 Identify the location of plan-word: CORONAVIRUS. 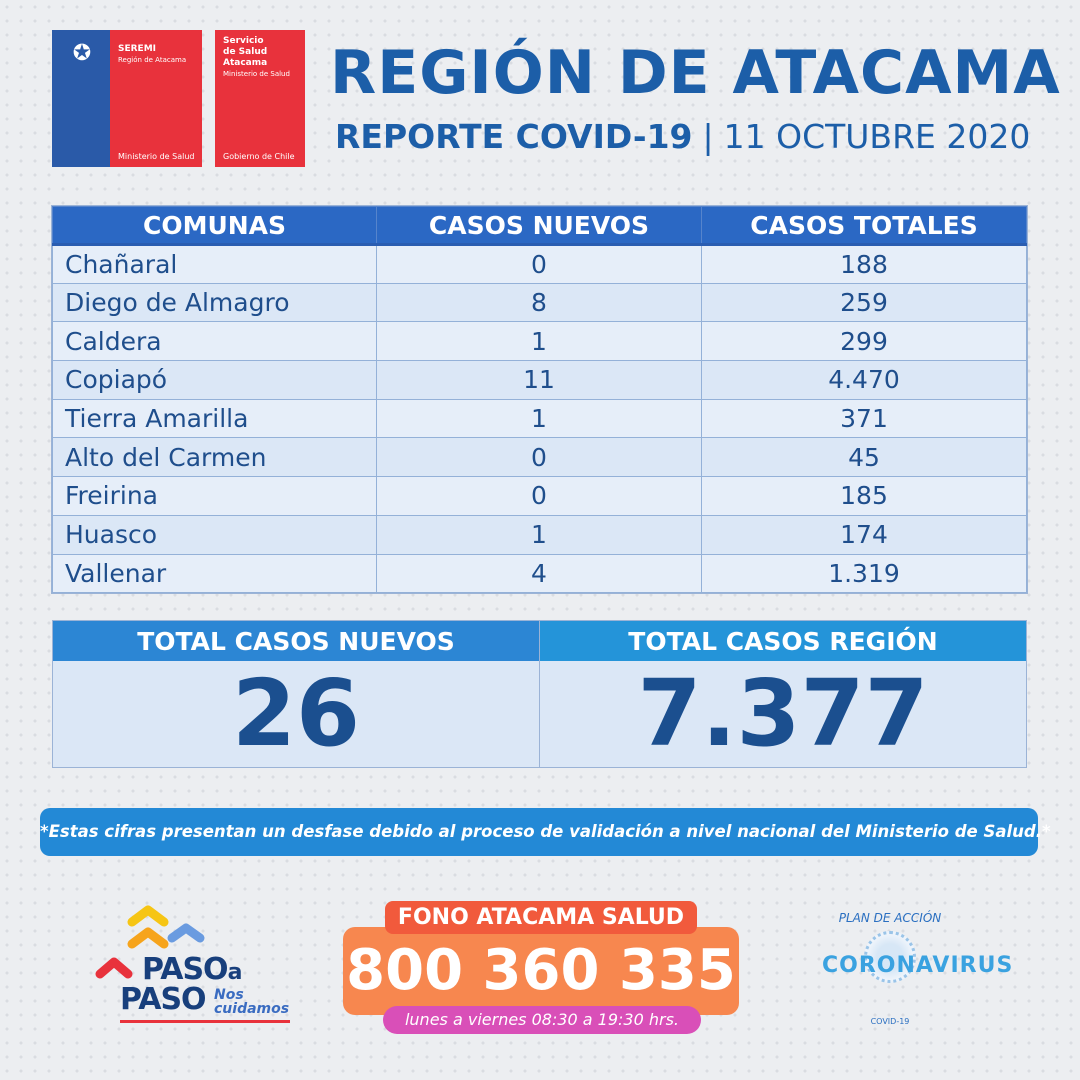
(918, 965).